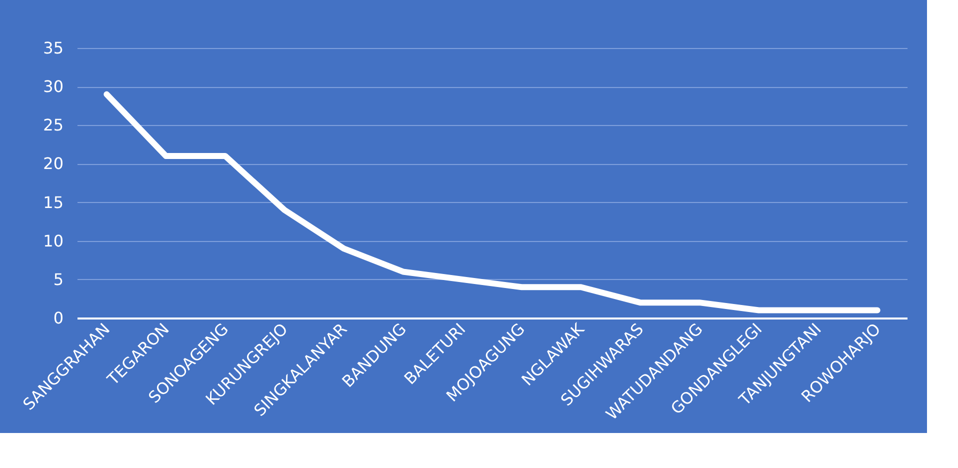 This screenshot has height=468, width=958. Describe the element at coordinates (53, 164) in the screenshot. I see `y-tick-label: 20` at that location.